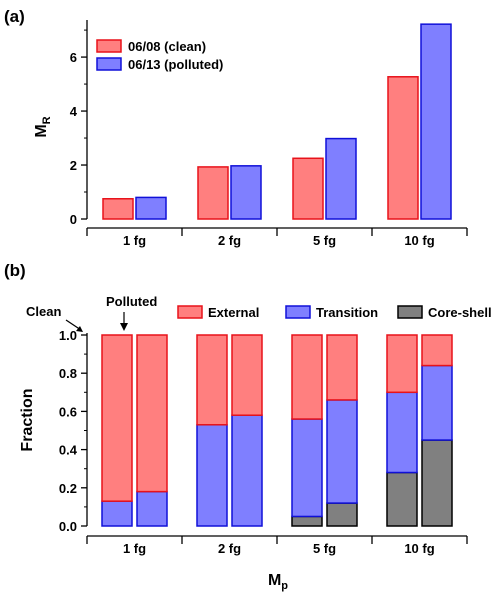 This screenshot has height=600, width=503. What do you see at coordinates (233, 312) in the screenshot?
I see `legend-label-external: External` at bounding box center [233, 312].